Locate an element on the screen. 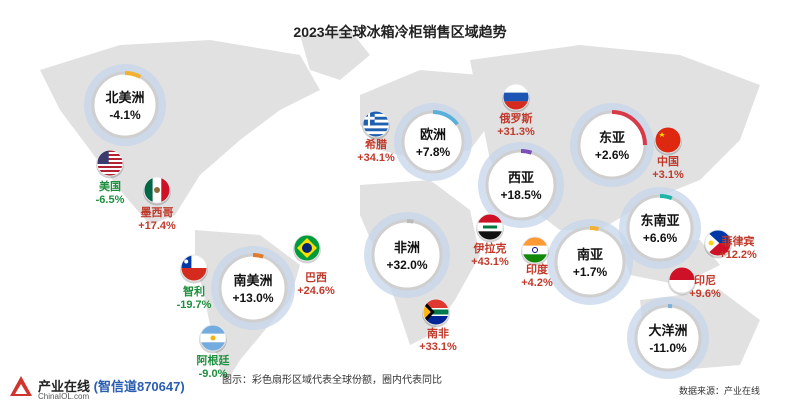 The width and height of the screenshot is (800, 406). region-bubble: 南亚 +1.7% is located at coordinates (590, 262).